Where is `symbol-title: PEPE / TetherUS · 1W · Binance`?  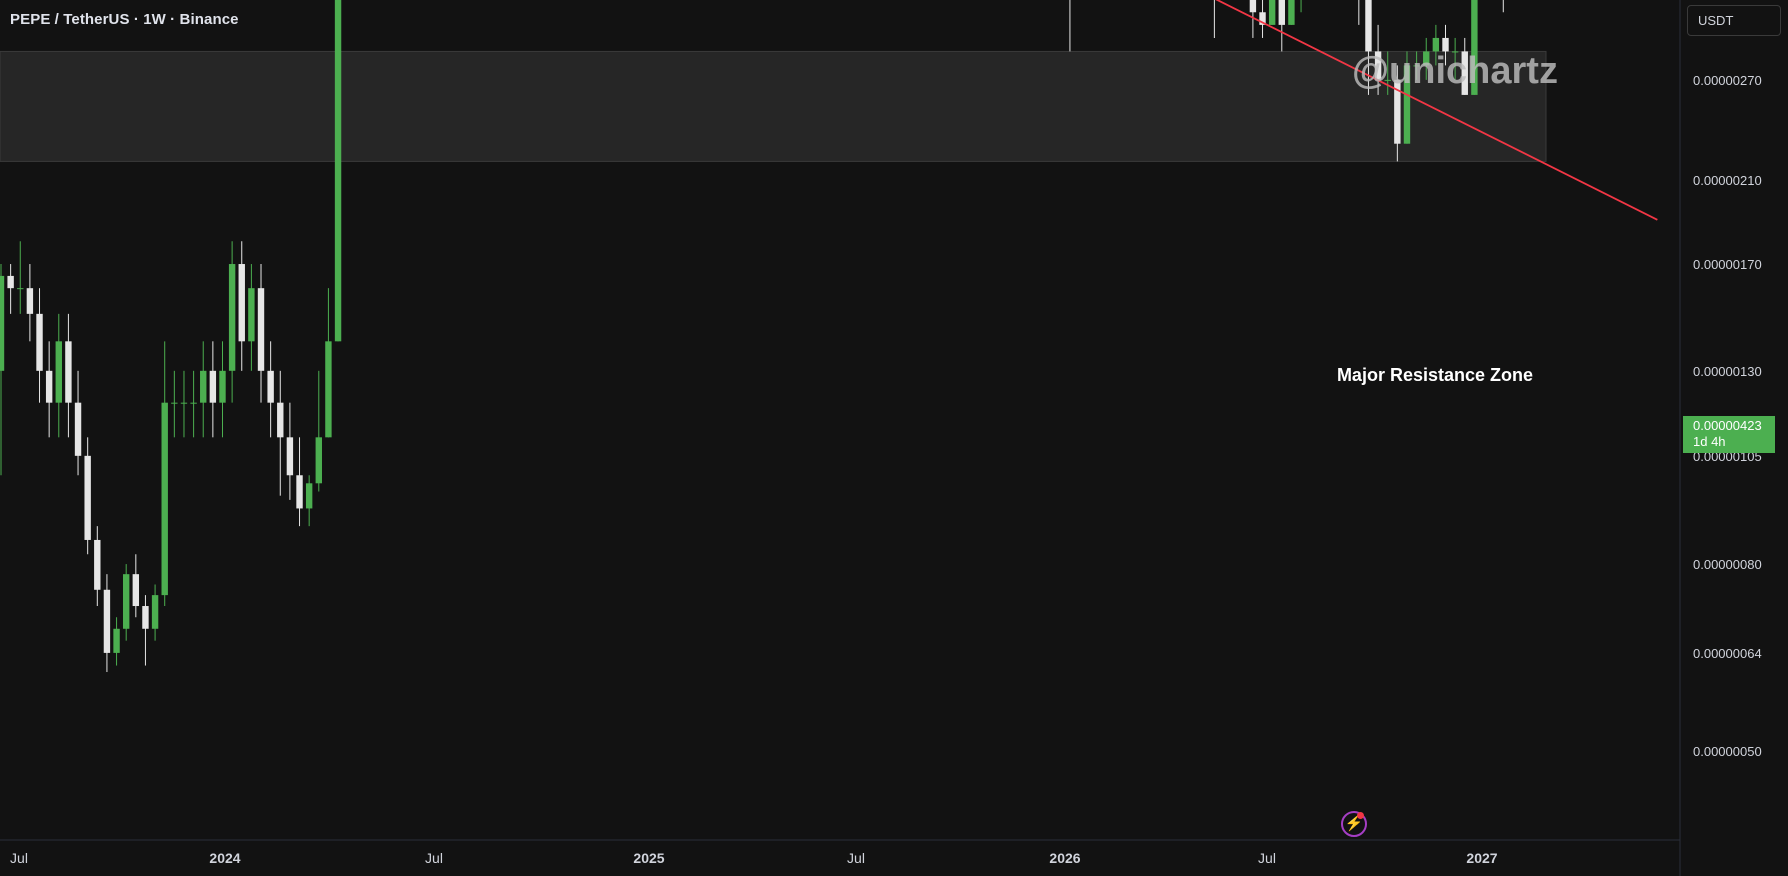 symbol-title: PEPE / TetherUS · 1W · Binance is located at coordinates (124, 19).